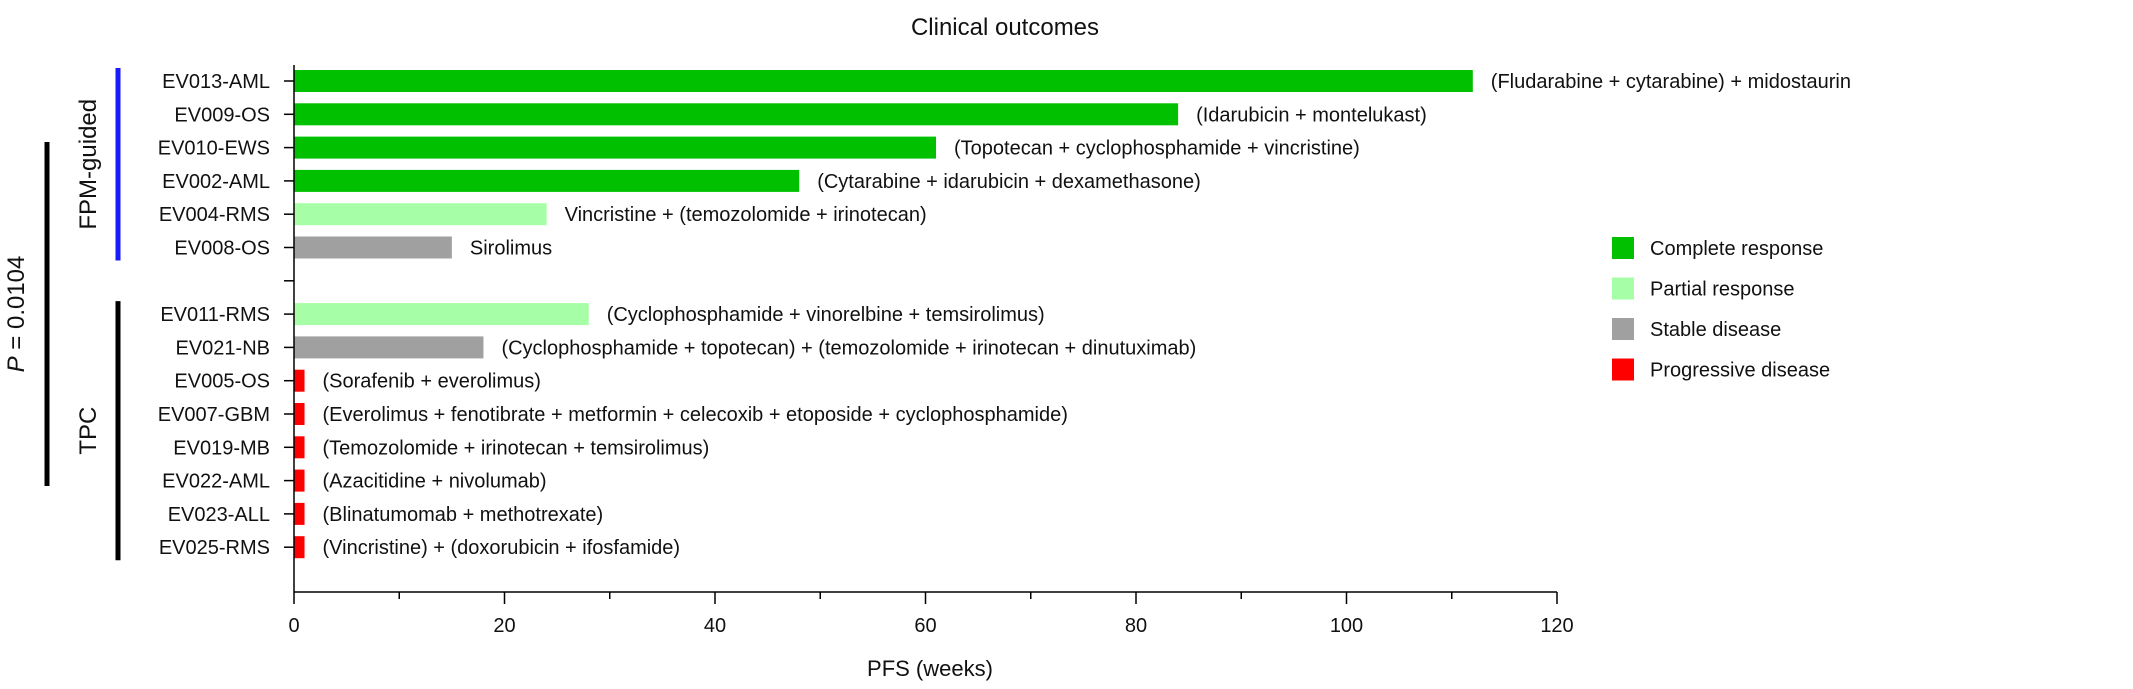 Image resolution: width=2133 pixels, height=689 pixels. I want to click on category-label: EV011-RMS, so click(215, 315).